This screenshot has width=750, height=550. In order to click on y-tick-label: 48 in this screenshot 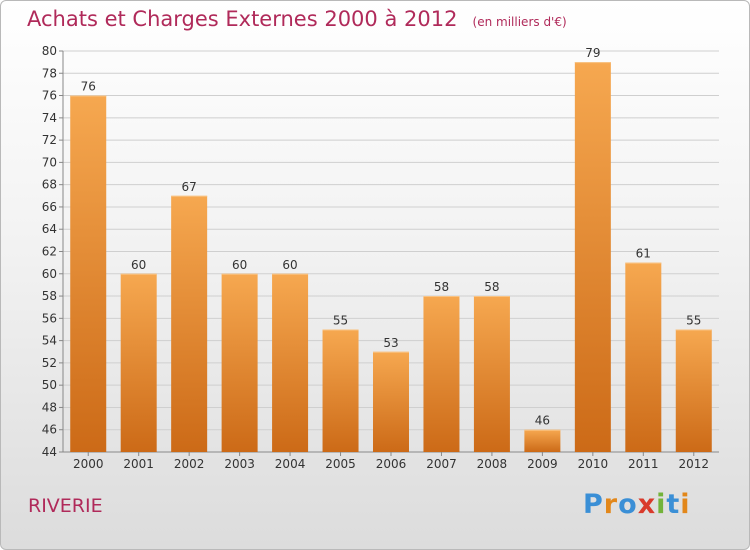, I will do `click(49, 407)`.